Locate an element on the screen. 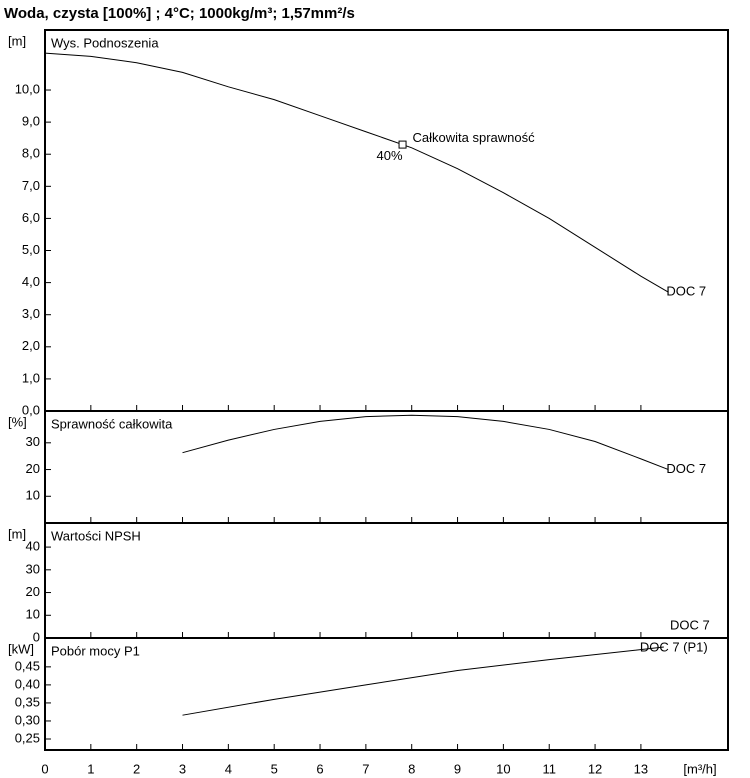 The height and width of the screenshot is (778, 750). annotation-label: 40% is located at coordinates (390, 155).